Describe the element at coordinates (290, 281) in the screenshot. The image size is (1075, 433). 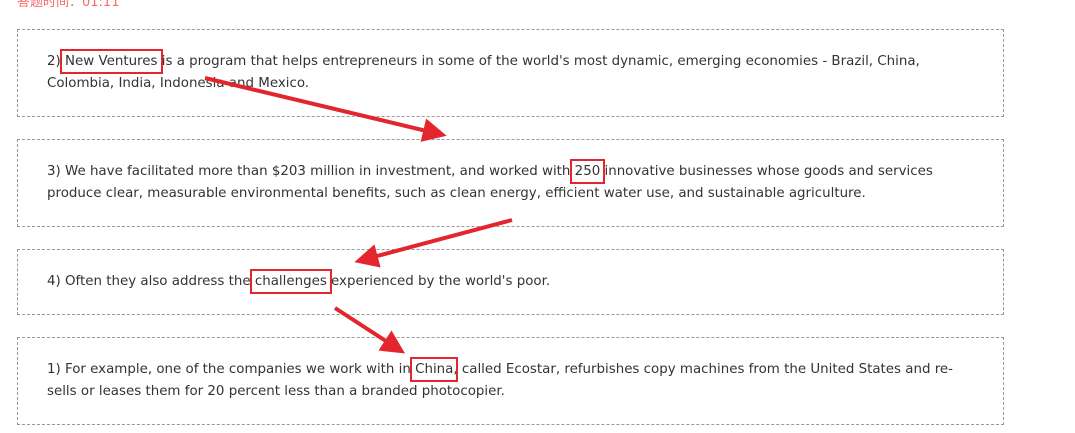
I see `highlighted-word: challenges` at that location.